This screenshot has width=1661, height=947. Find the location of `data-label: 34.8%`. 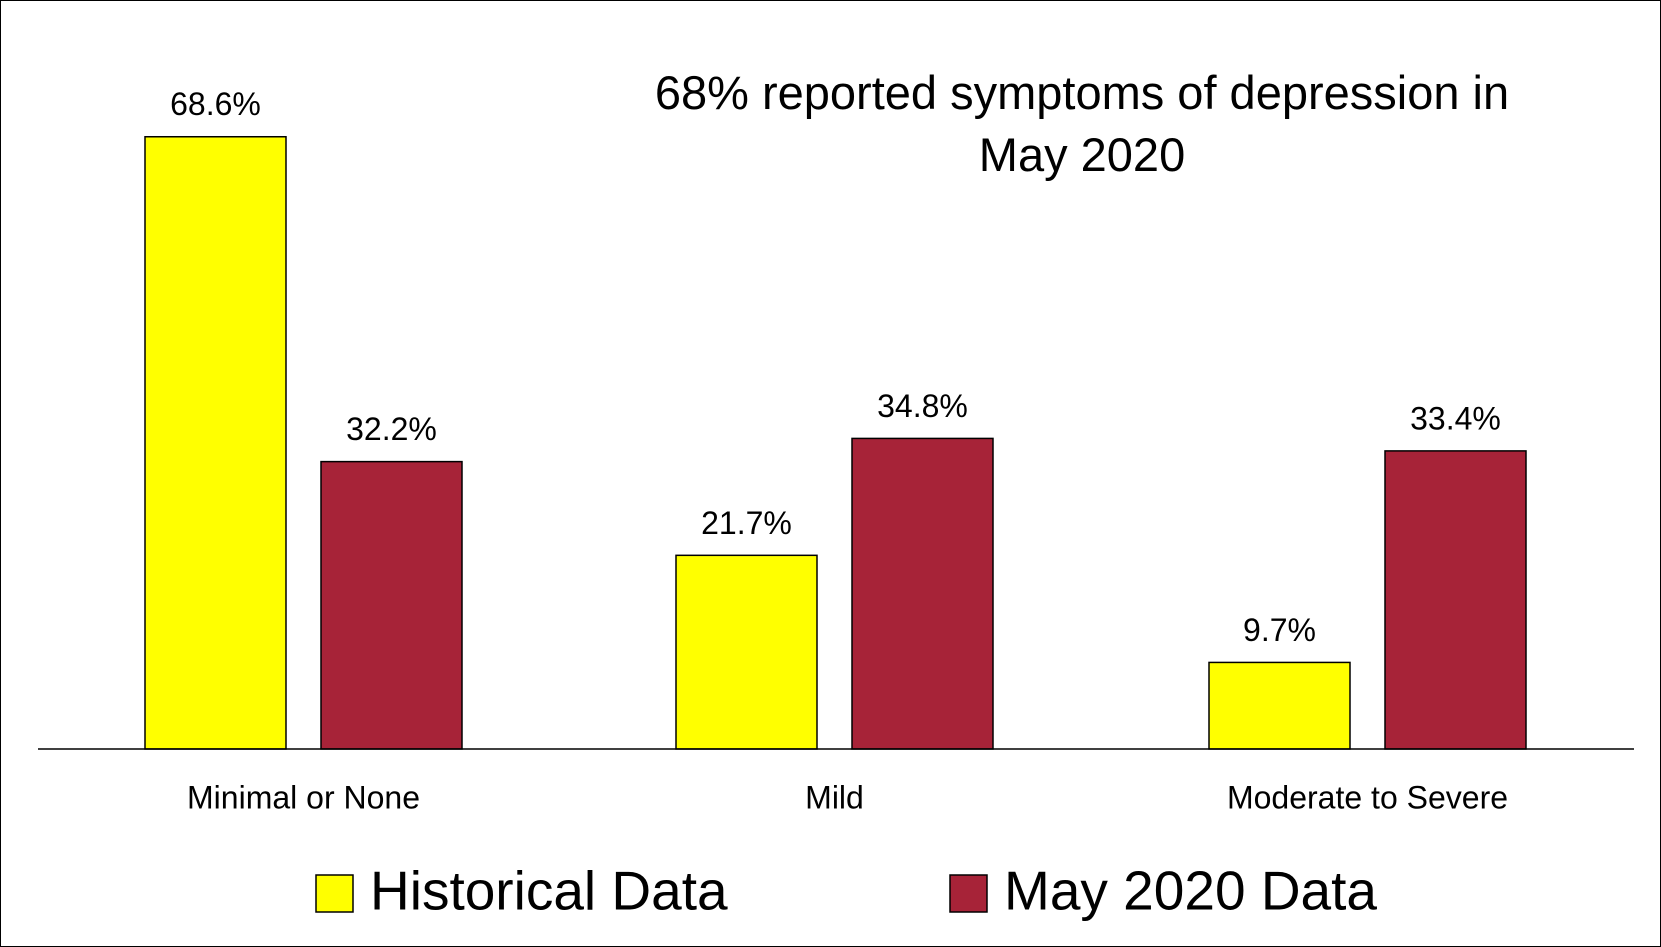

data-label: 34.8% is located at coordinates (922, 406).